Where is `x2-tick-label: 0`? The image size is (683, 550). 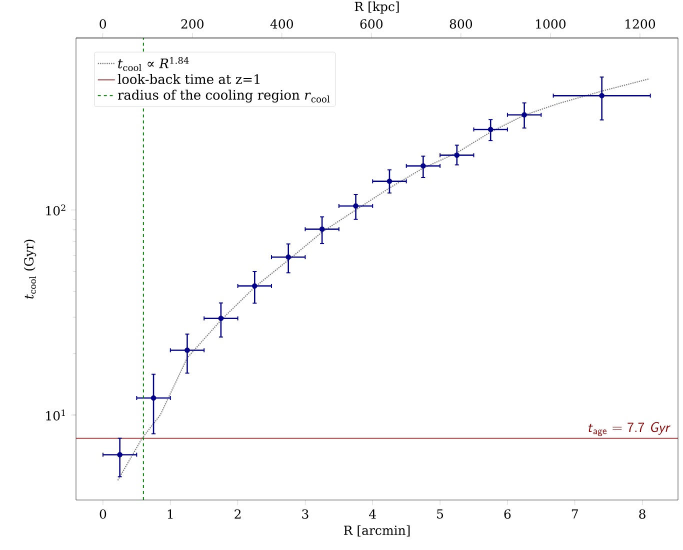 x2-tick-label: 0 is located at coordinates (103, 24).